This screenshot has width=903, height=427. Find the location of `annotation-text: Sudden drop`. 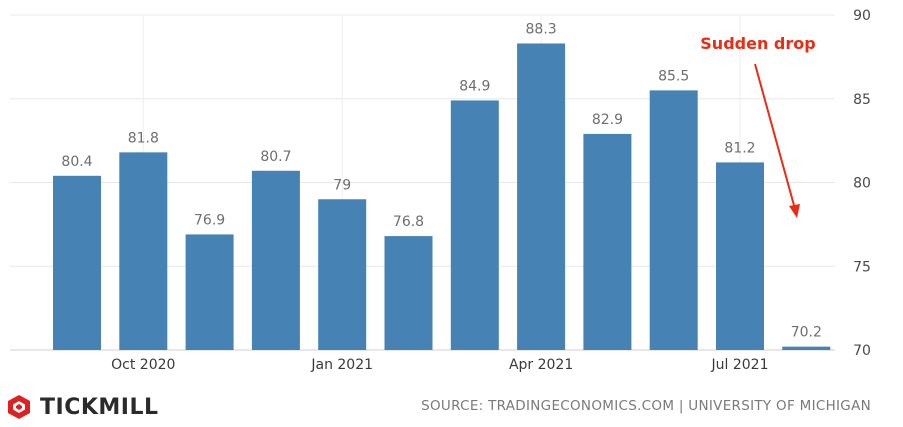

annotation-text: Sudden drop is located at coordinates (757, 43).